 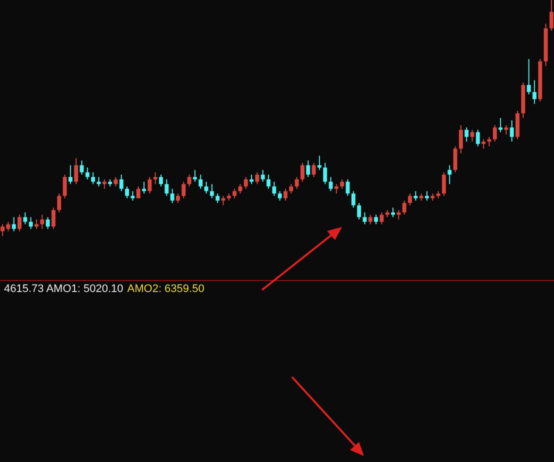 I want to click on text: AMO2: 6359.50, so click(x=165, y=289).